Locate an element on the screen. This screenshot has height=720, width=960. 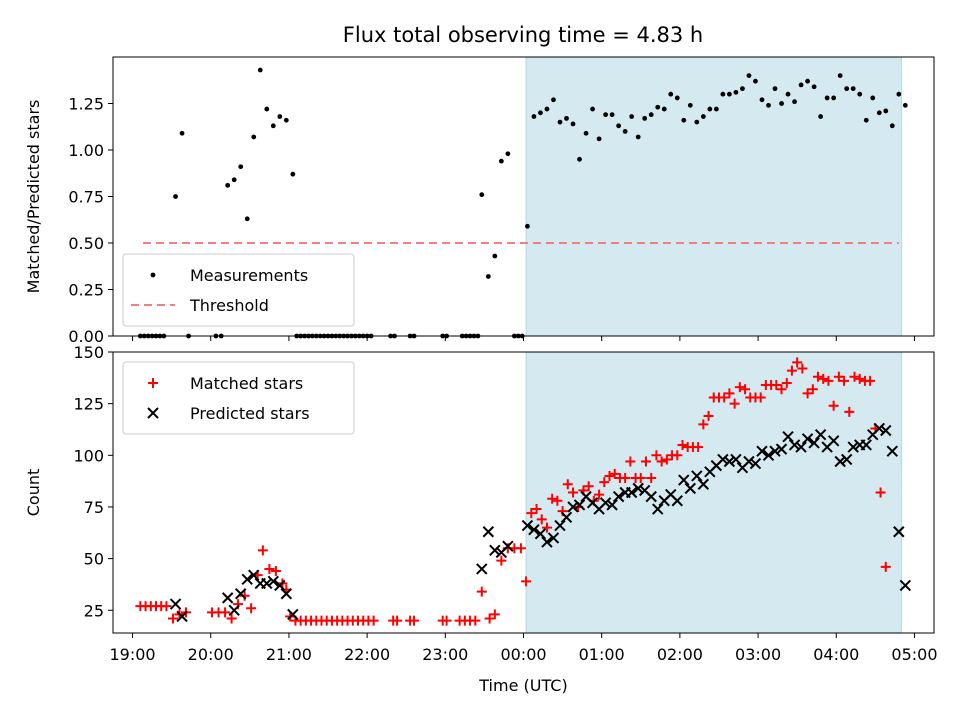
upper-legend: Measurements Threshold is located at coordinates (238, 290).